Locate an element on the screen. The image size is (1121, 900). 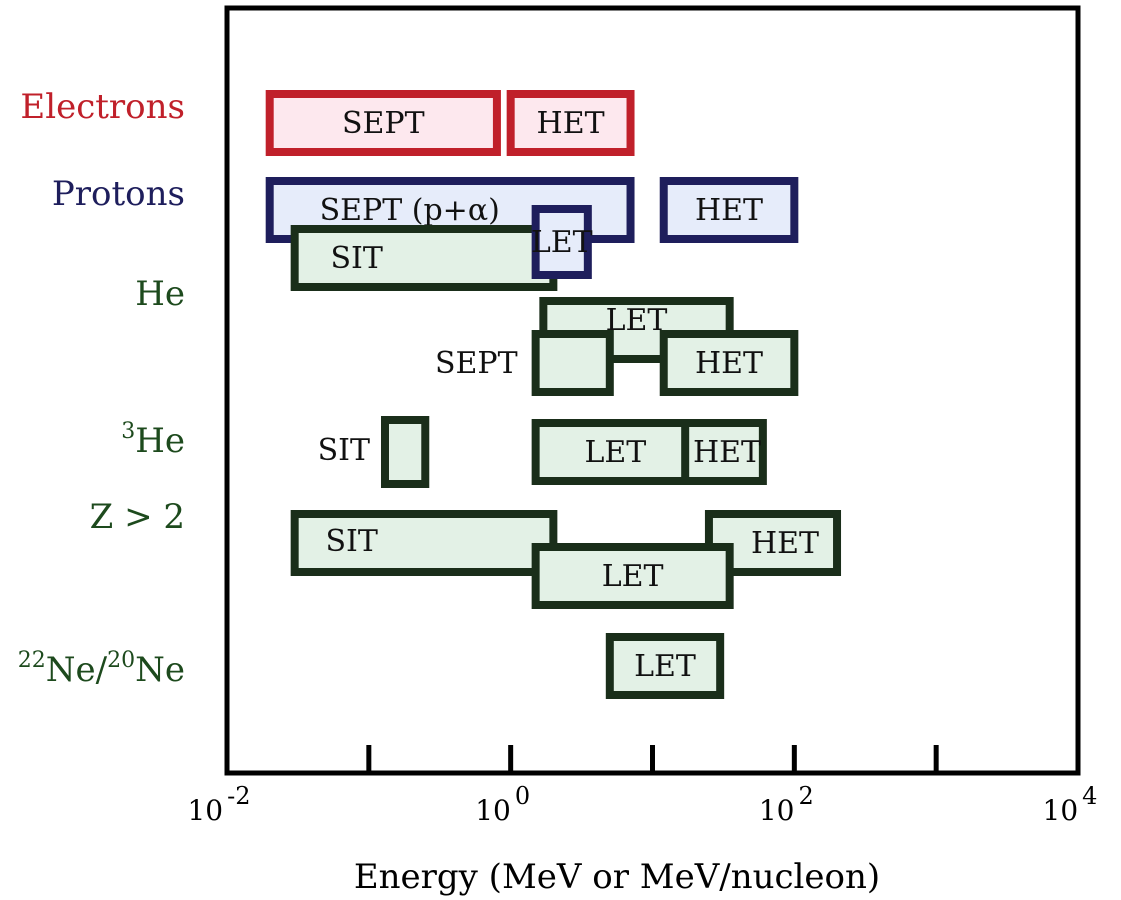
x-tick-label: 10 -2 is located at coordinates (218, 804).